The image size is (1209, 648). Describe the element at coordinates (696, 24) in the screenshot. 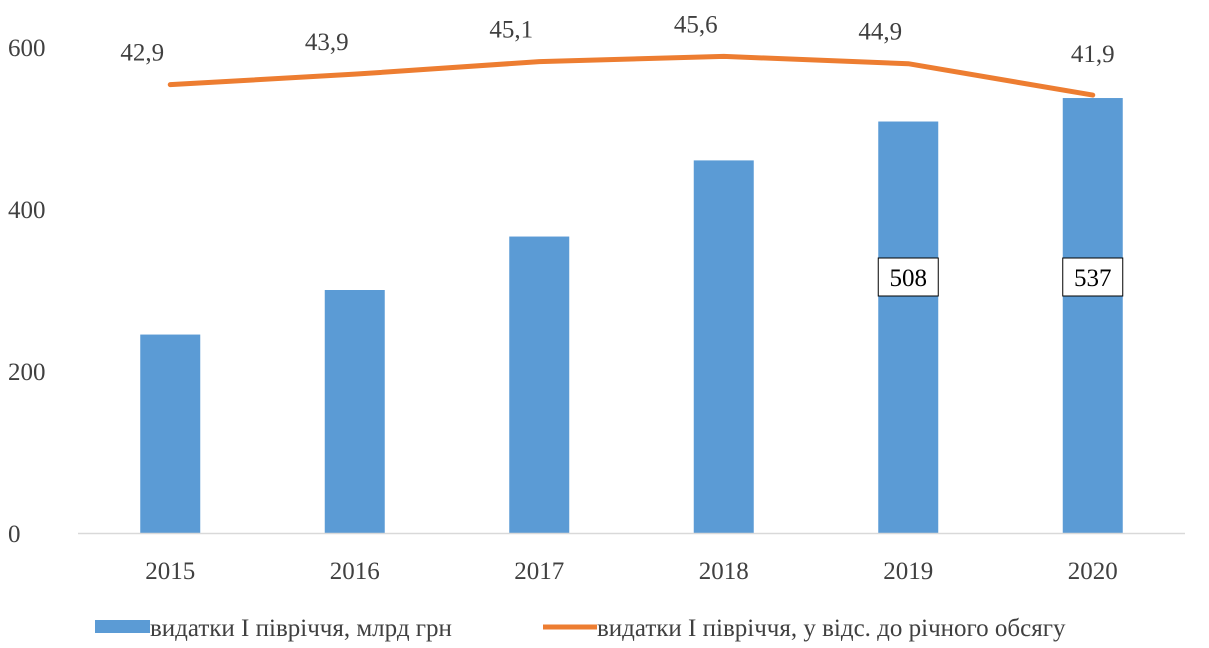

I see `line-data-label: 45,6` at that location.